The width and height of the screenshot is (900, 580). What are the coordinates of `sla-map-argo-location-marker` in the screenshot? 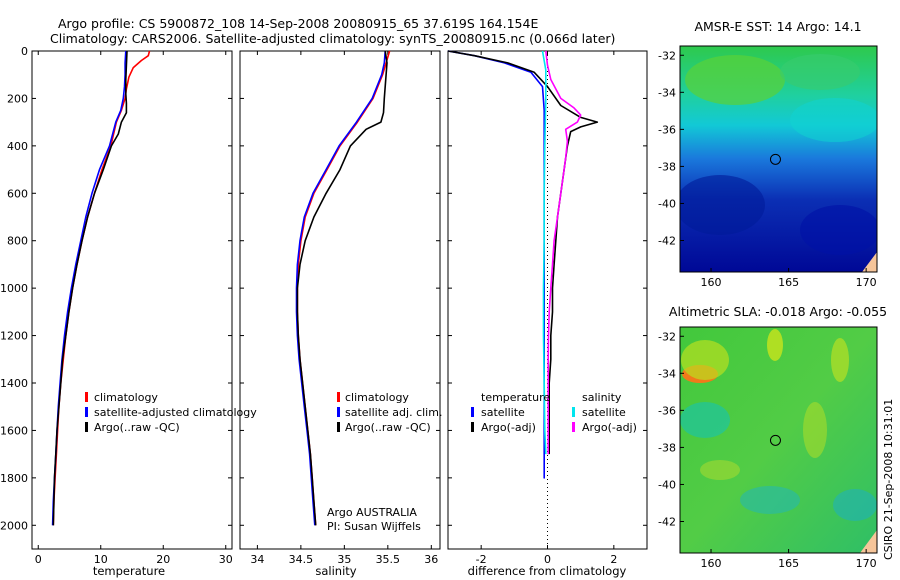 It's located at (775, 440).